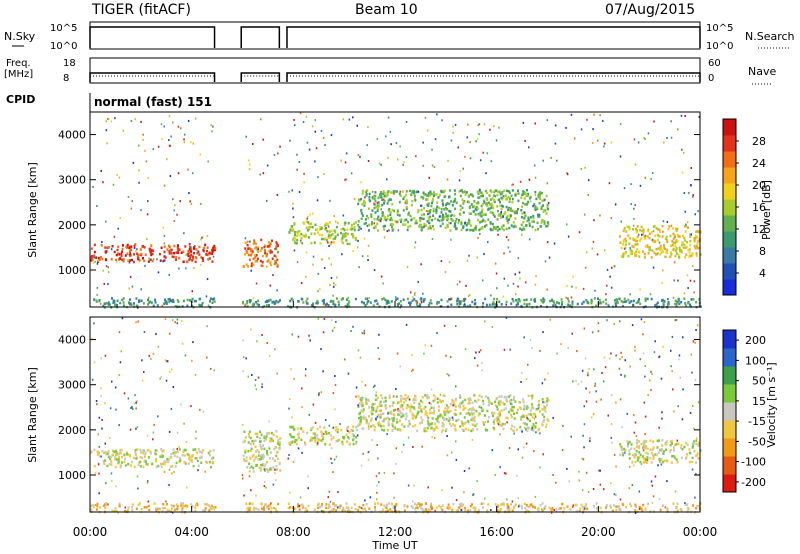 The width and height of the screenshot is (800, 554). What do you see at coordinates (757, 421) in the screenshot?
I see `colorbar-tick-label: -15` at bounding box center [757, 421].